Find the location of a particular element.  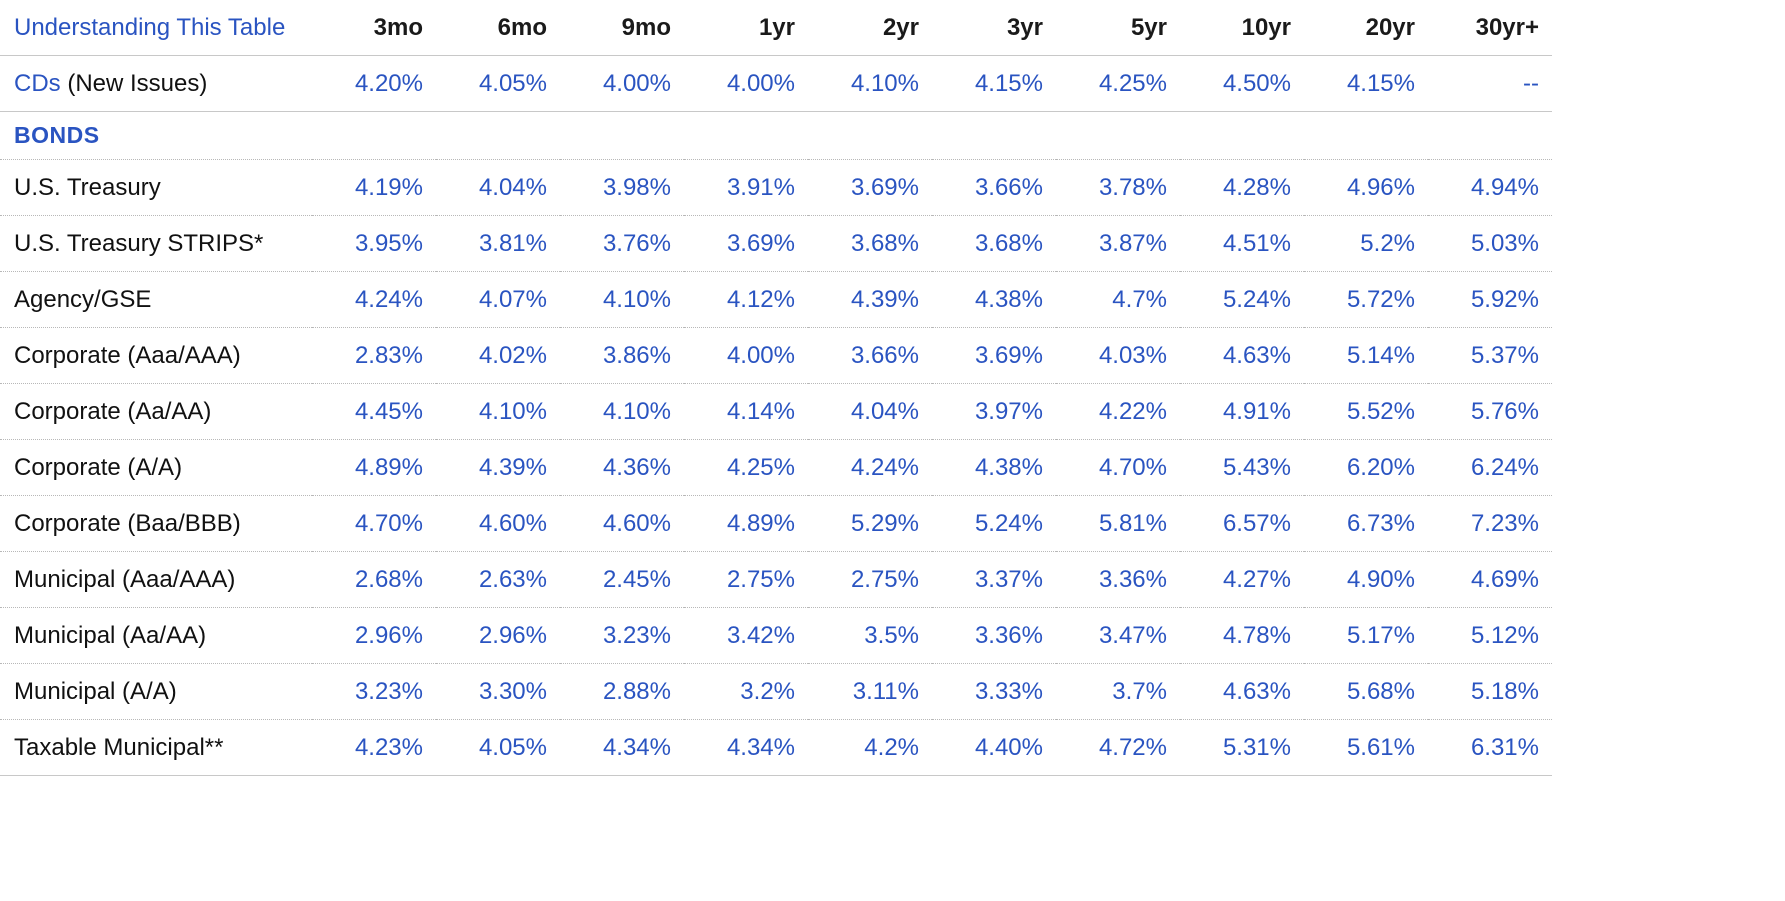

bond-rate-5yr: 3.47% is located at coordinates (1118, 635).